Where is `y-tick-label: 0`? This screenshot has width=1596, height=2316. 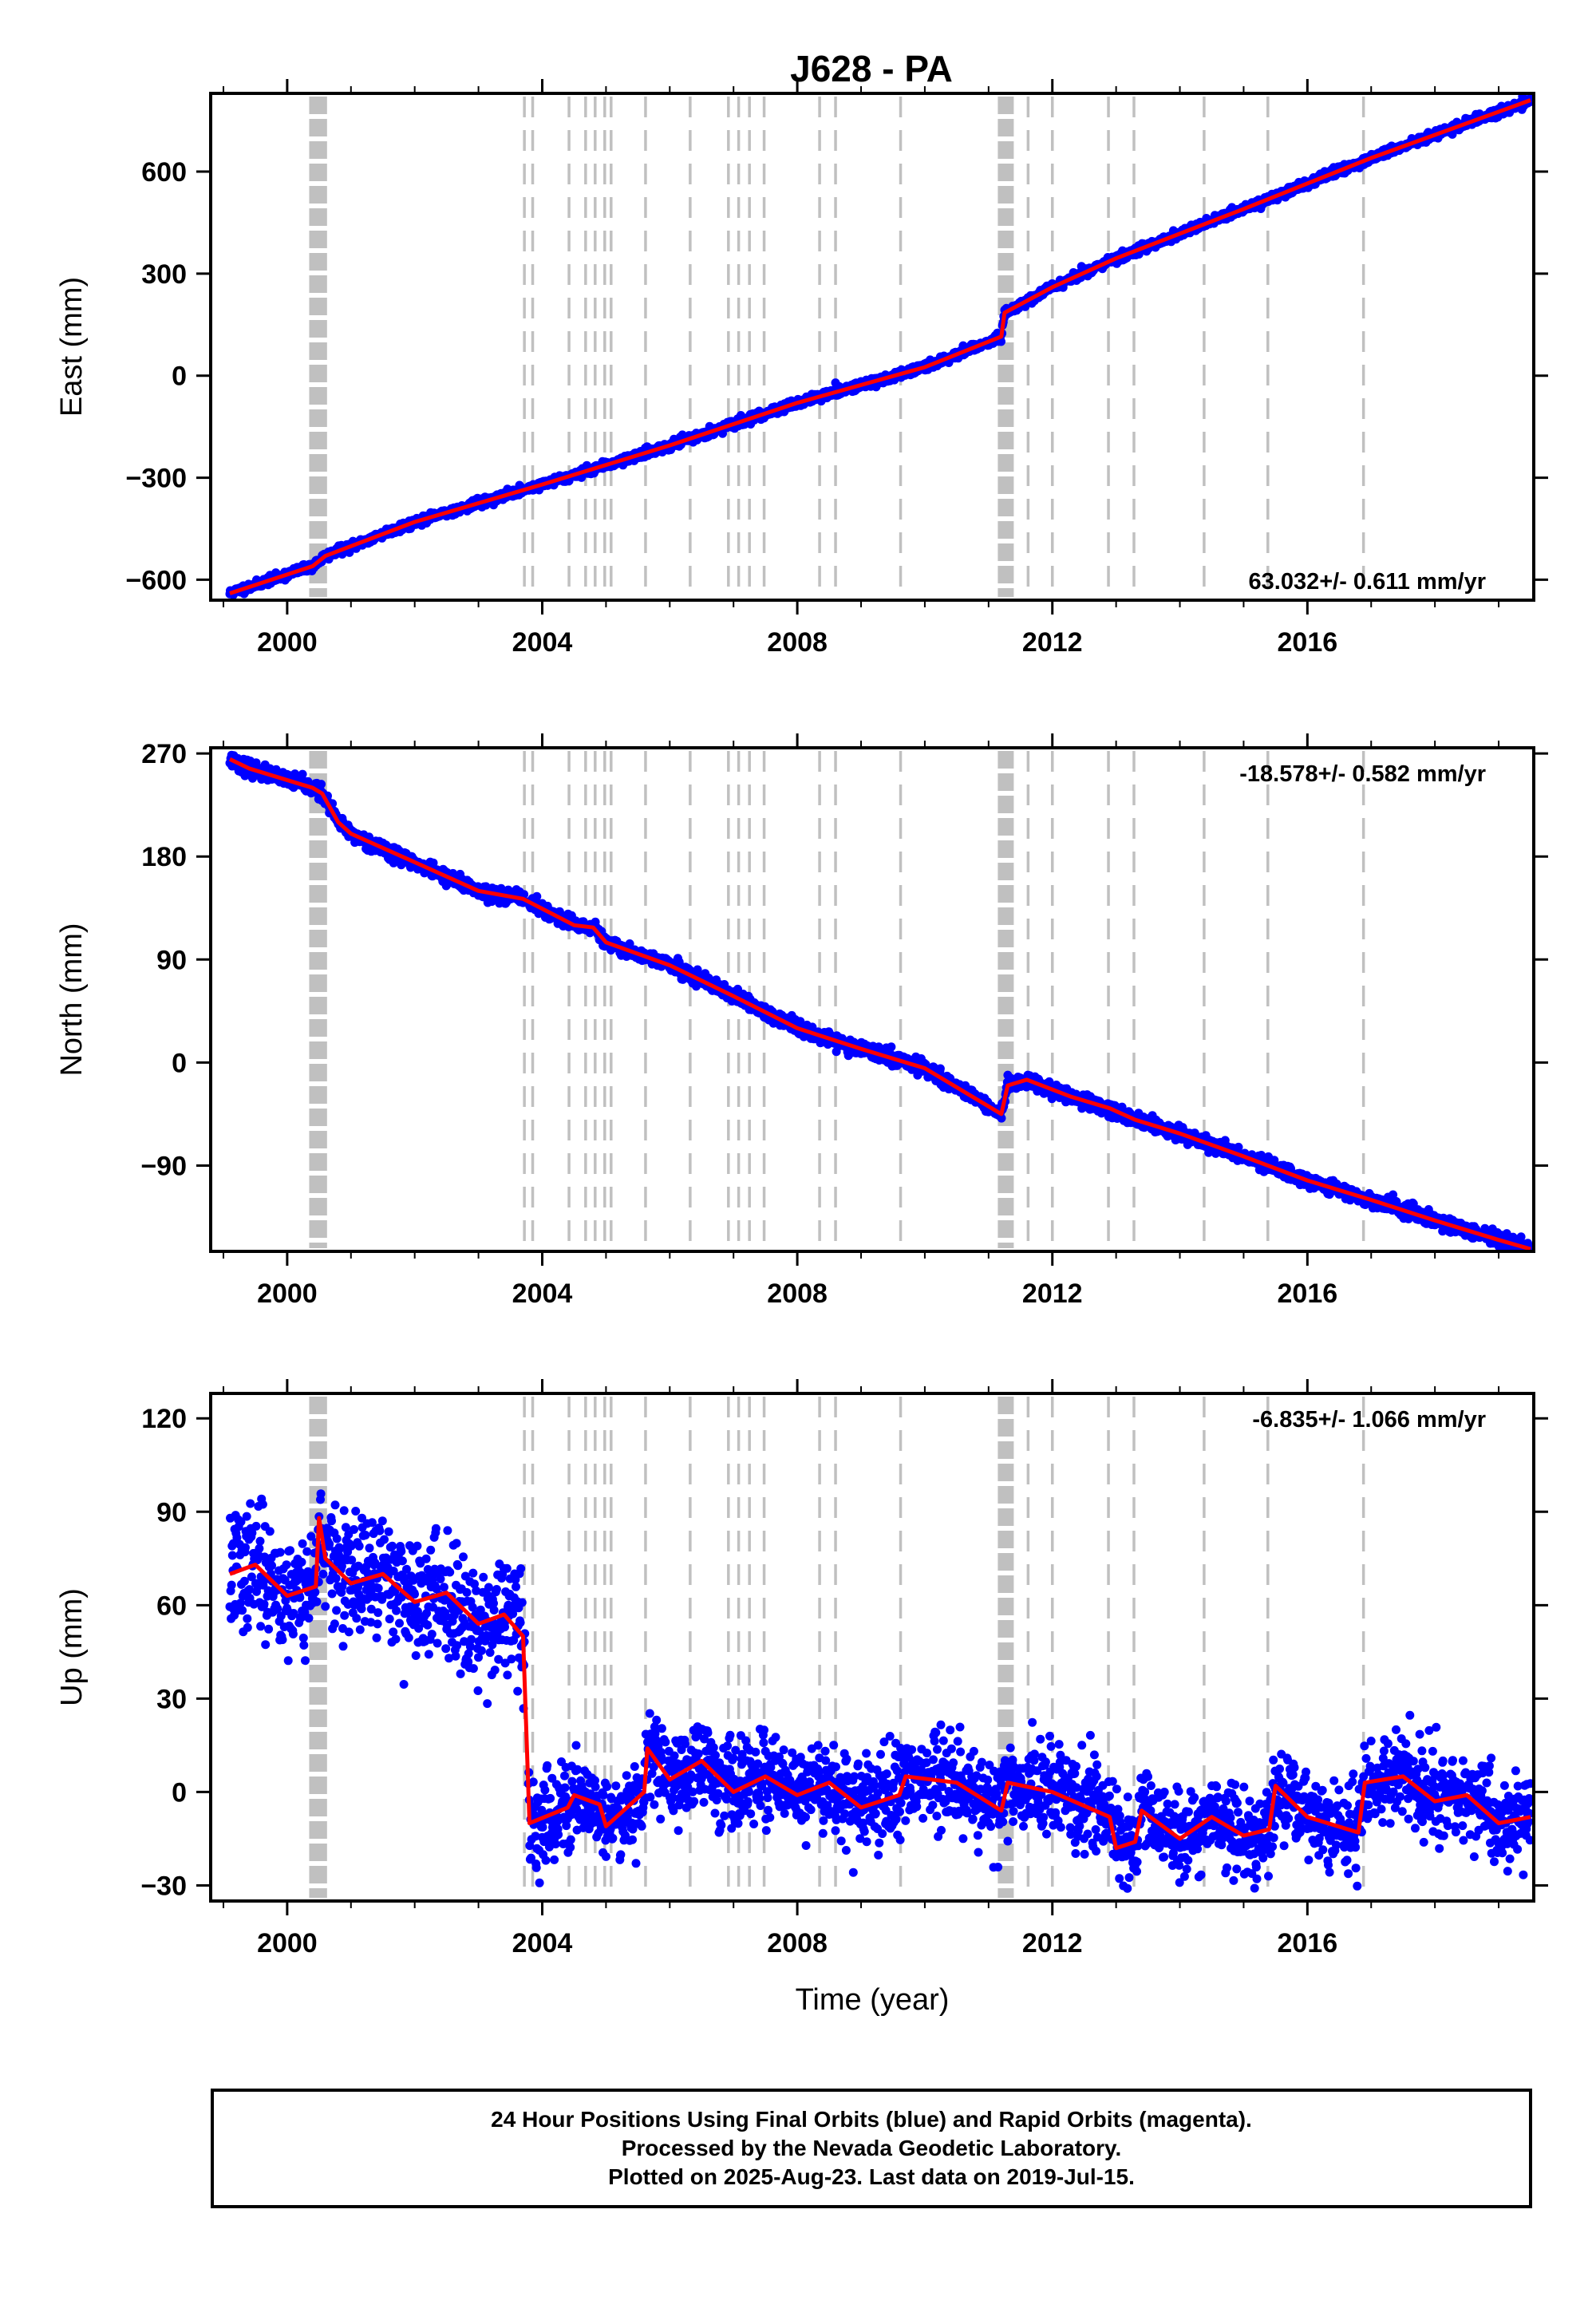 y-tick-label: 0 is located at coordinates (179, 377).